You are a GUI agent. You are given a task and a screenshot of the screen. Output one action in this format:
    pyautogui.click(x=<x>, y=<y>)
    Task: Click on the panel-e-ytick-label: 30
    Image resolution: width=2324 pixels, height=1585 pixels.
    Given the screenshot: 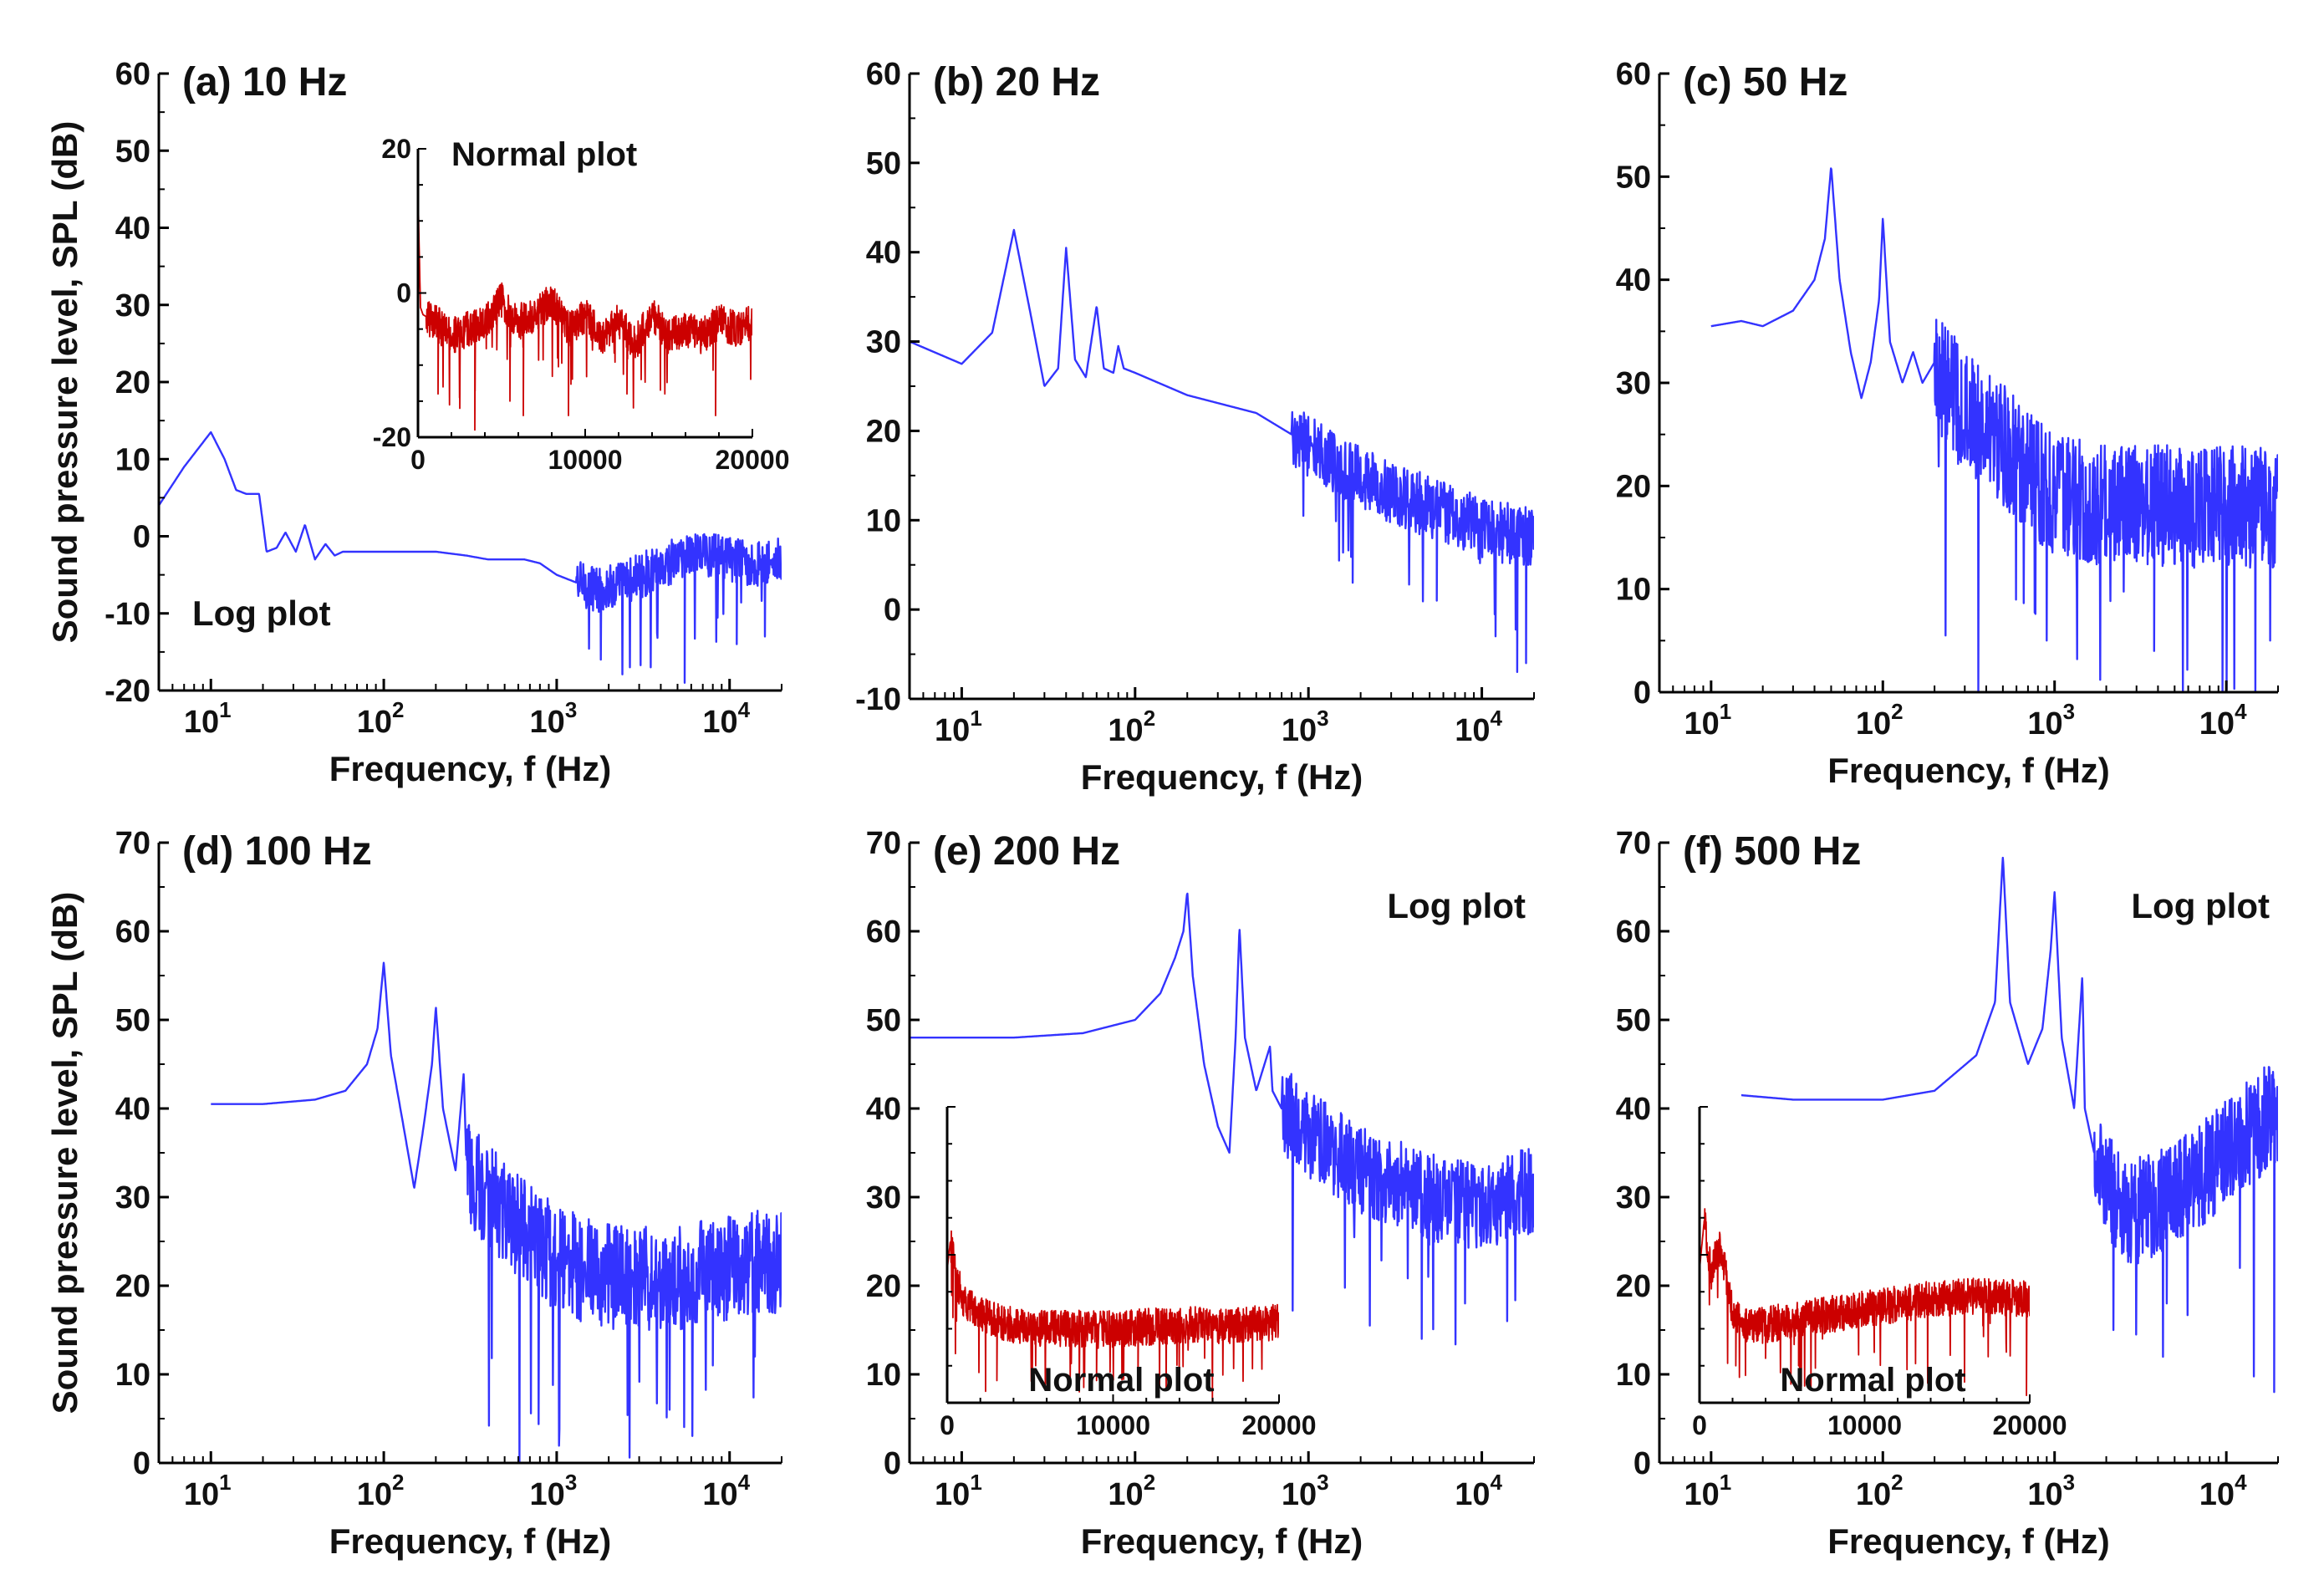 What is the action you would take?
    pyautogui.click(x=883, y=1198)
    